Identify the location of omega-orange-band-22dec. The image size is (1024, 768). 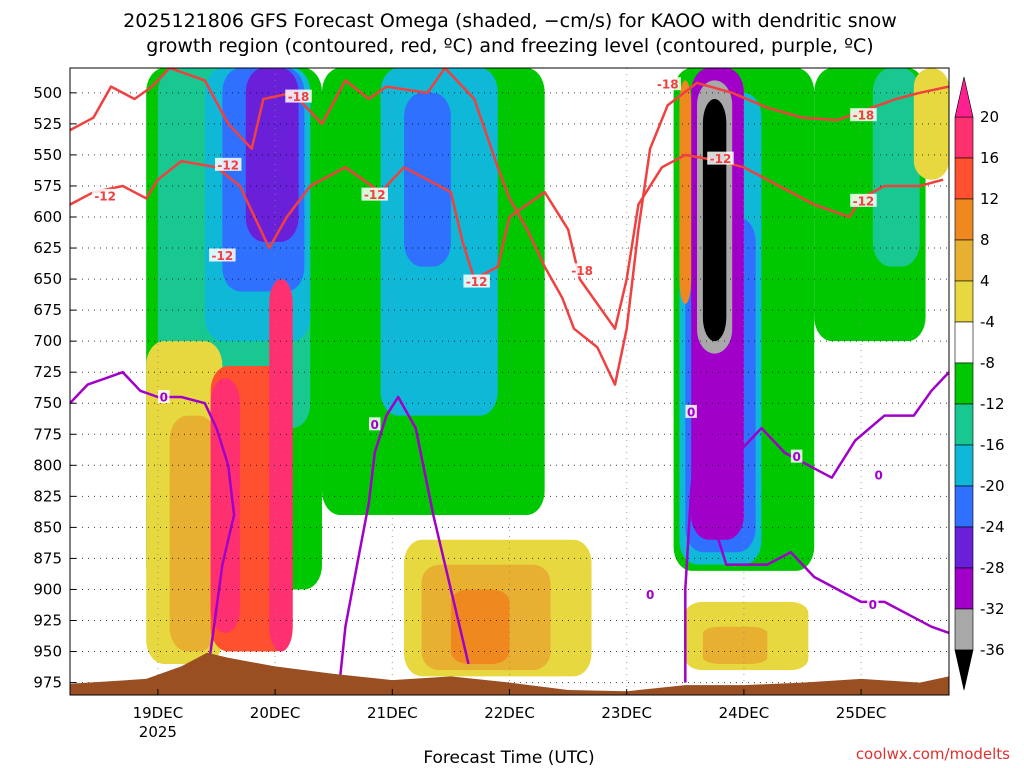
(480, 626).